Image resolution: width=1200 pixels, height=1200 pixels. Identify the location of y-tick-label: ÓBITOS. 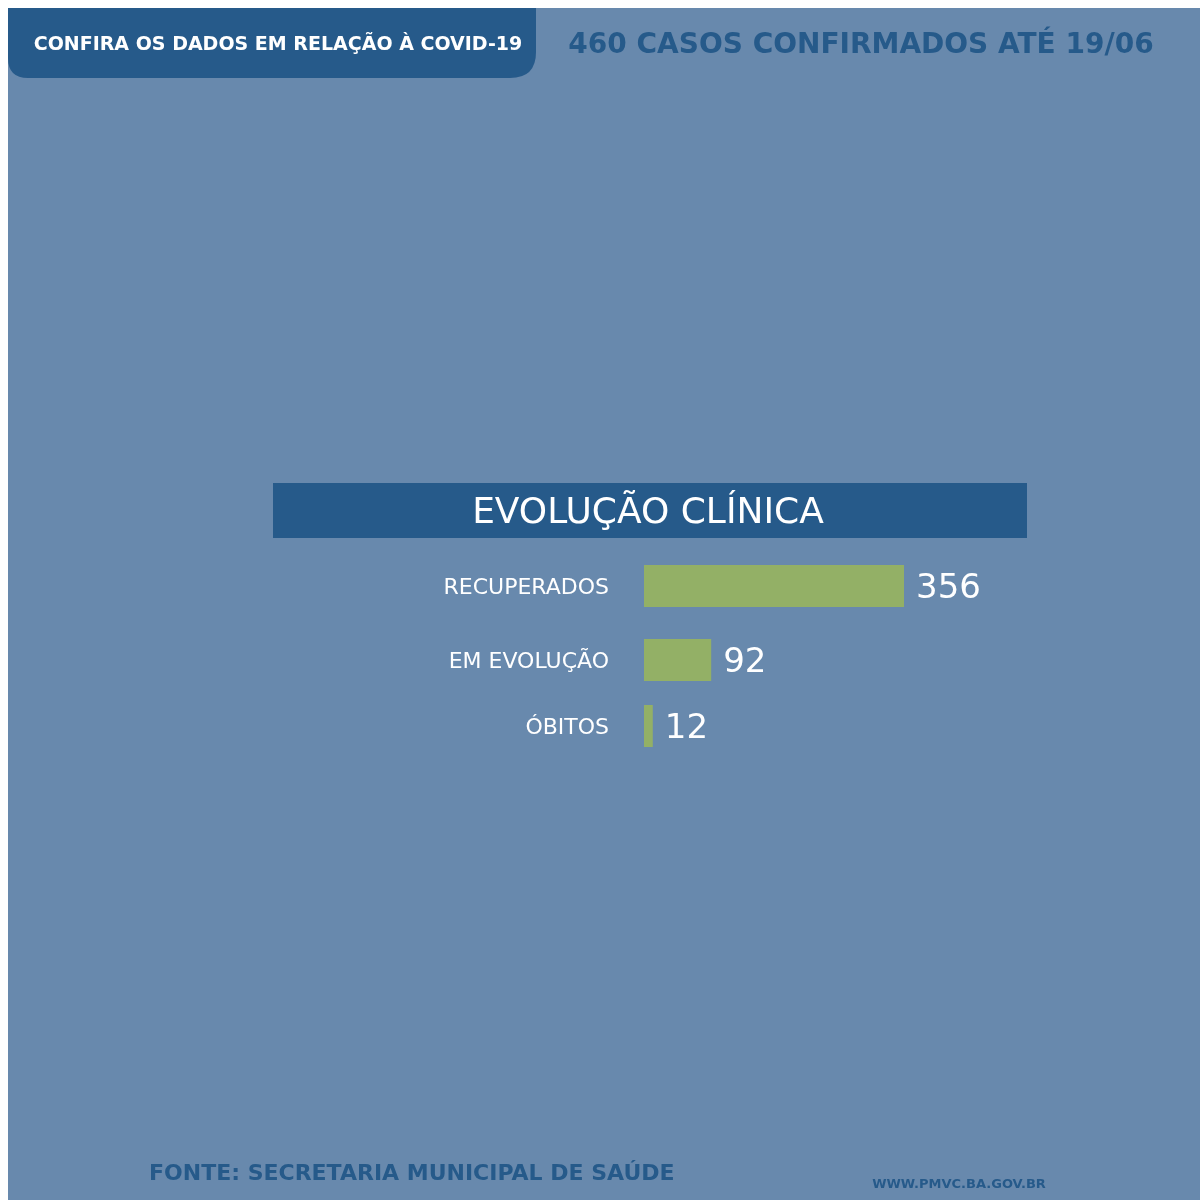
(567, 726).